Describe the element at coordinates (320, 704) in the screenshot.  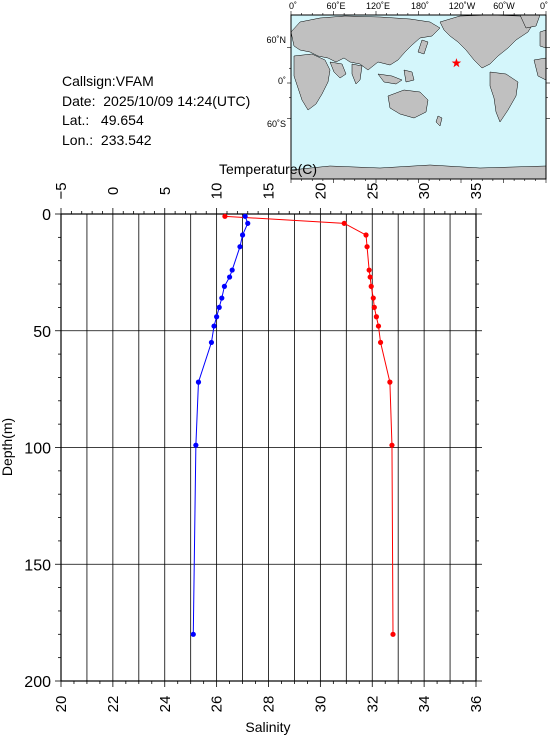
I see `salinity-tick-label: 30` at that location.